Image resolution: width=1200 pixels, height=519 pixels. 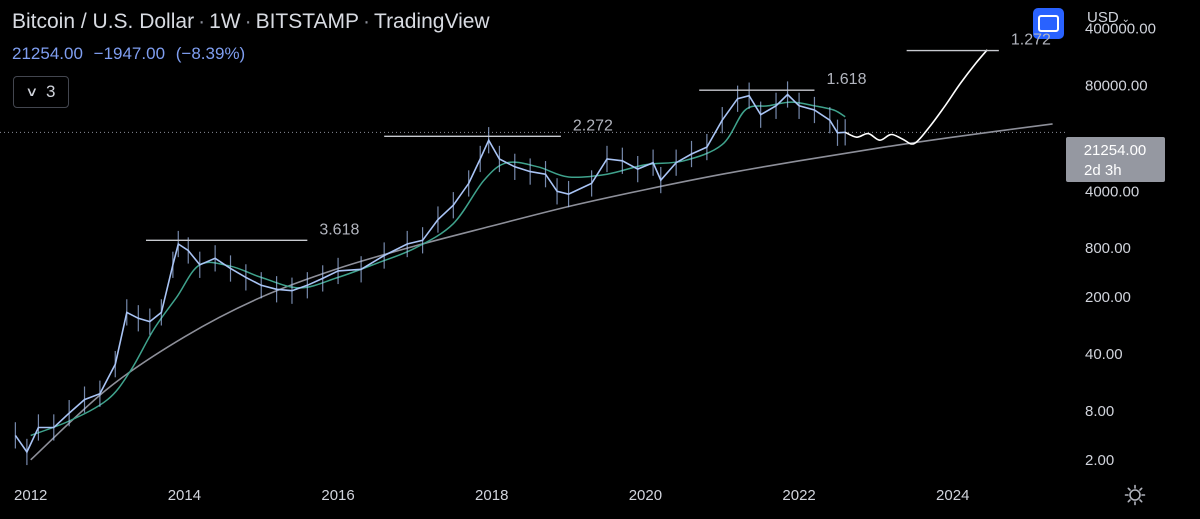 I want to click on chevron-down-icon: ⌄, so click(x=1126, y=19).